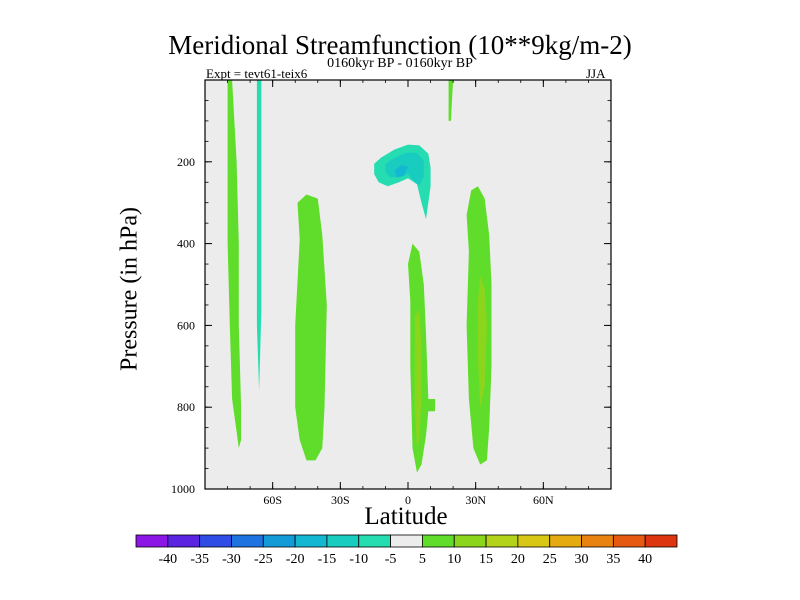 The width and height of the screenshot is (800, 600). I want to click on colorbar-label: -40, so click(167, 559).